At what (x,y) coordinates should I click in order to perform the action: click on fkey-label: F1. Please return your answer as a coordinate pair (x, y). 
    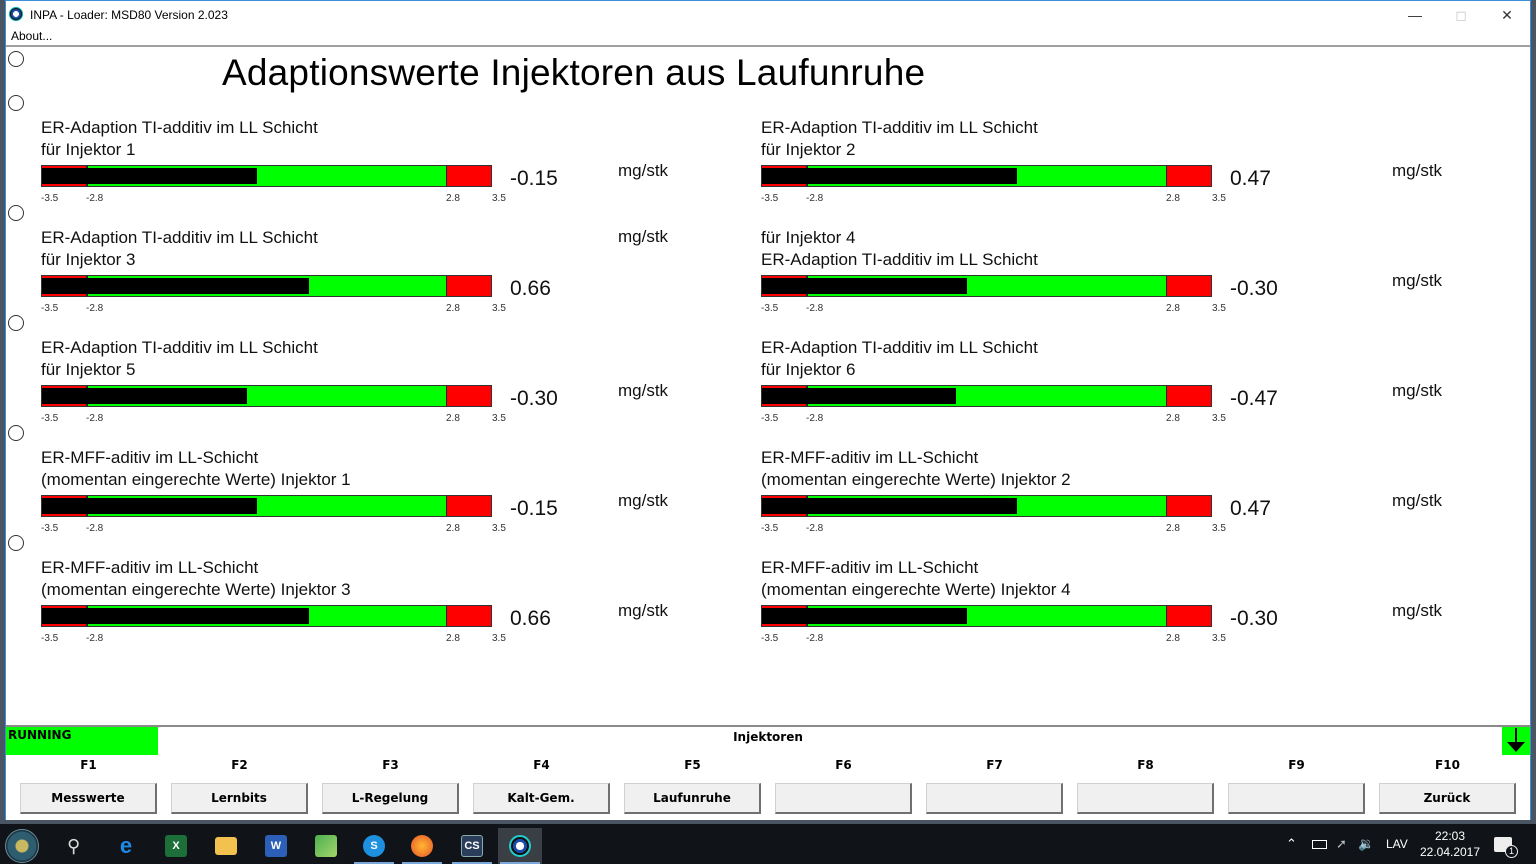
    Looking at the image, I should click on (88, 765).